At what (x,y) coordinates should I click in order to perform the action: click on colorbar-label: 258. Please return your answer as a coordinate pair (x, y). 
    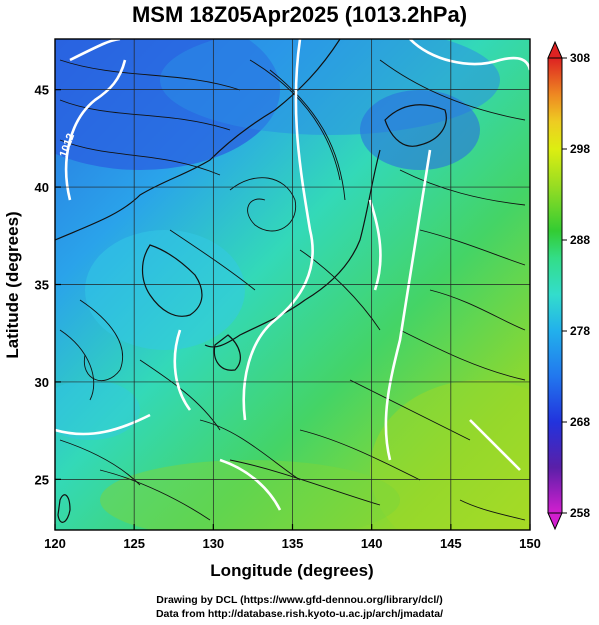
    Looking at the image, I should click on (580, 513).